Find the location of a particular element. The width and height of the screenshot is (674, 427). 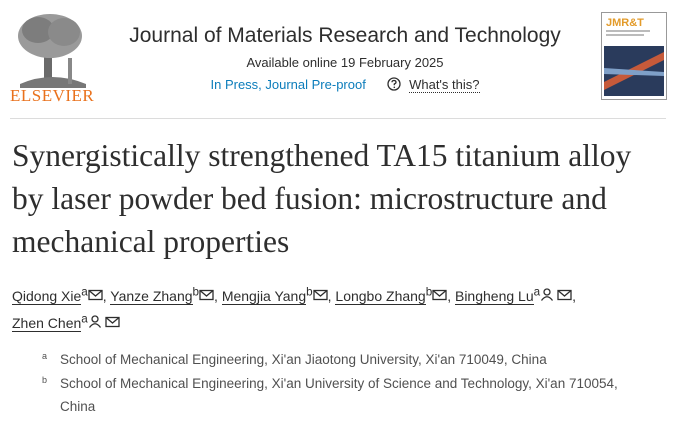

author-name: Mengjia Yang is located at coordinates (264, 296).